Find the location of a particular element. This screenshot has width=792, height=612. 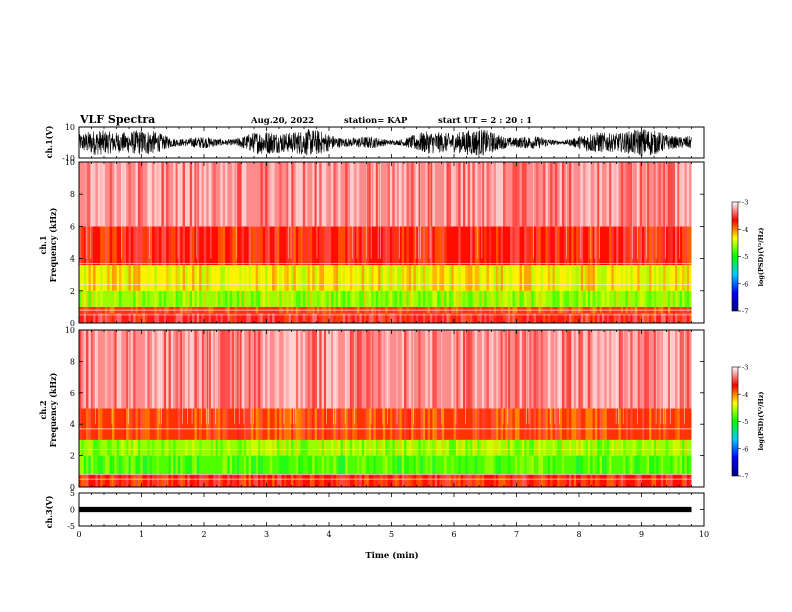

ch1-waveform-trace is located at coordinates (385, 143).